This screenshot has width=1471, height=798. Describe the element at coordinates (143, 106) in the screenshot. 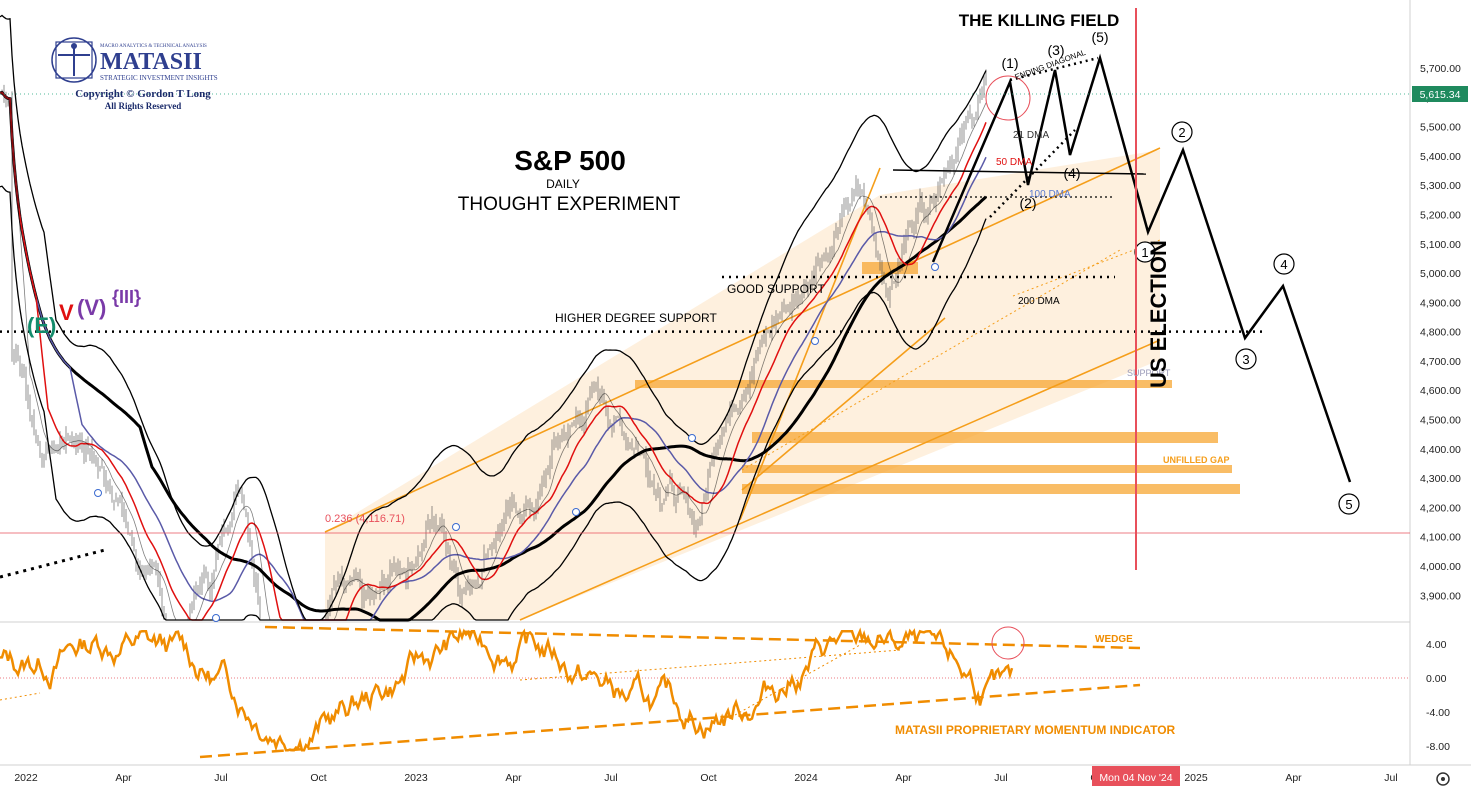

I see `logo-rights: All Rights Reserved` at that location.